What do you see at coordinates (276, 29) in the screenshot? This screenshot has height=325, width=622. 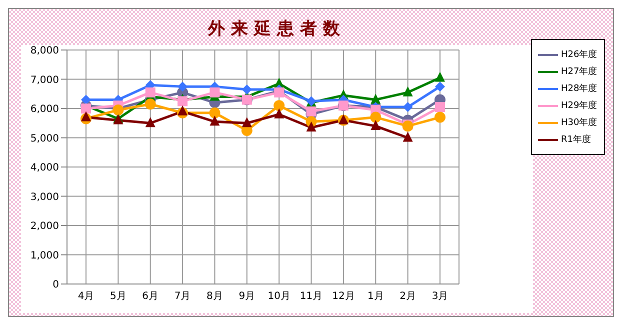 I see `chart-title: 外来延患者数` at bounding box center [276, 29].